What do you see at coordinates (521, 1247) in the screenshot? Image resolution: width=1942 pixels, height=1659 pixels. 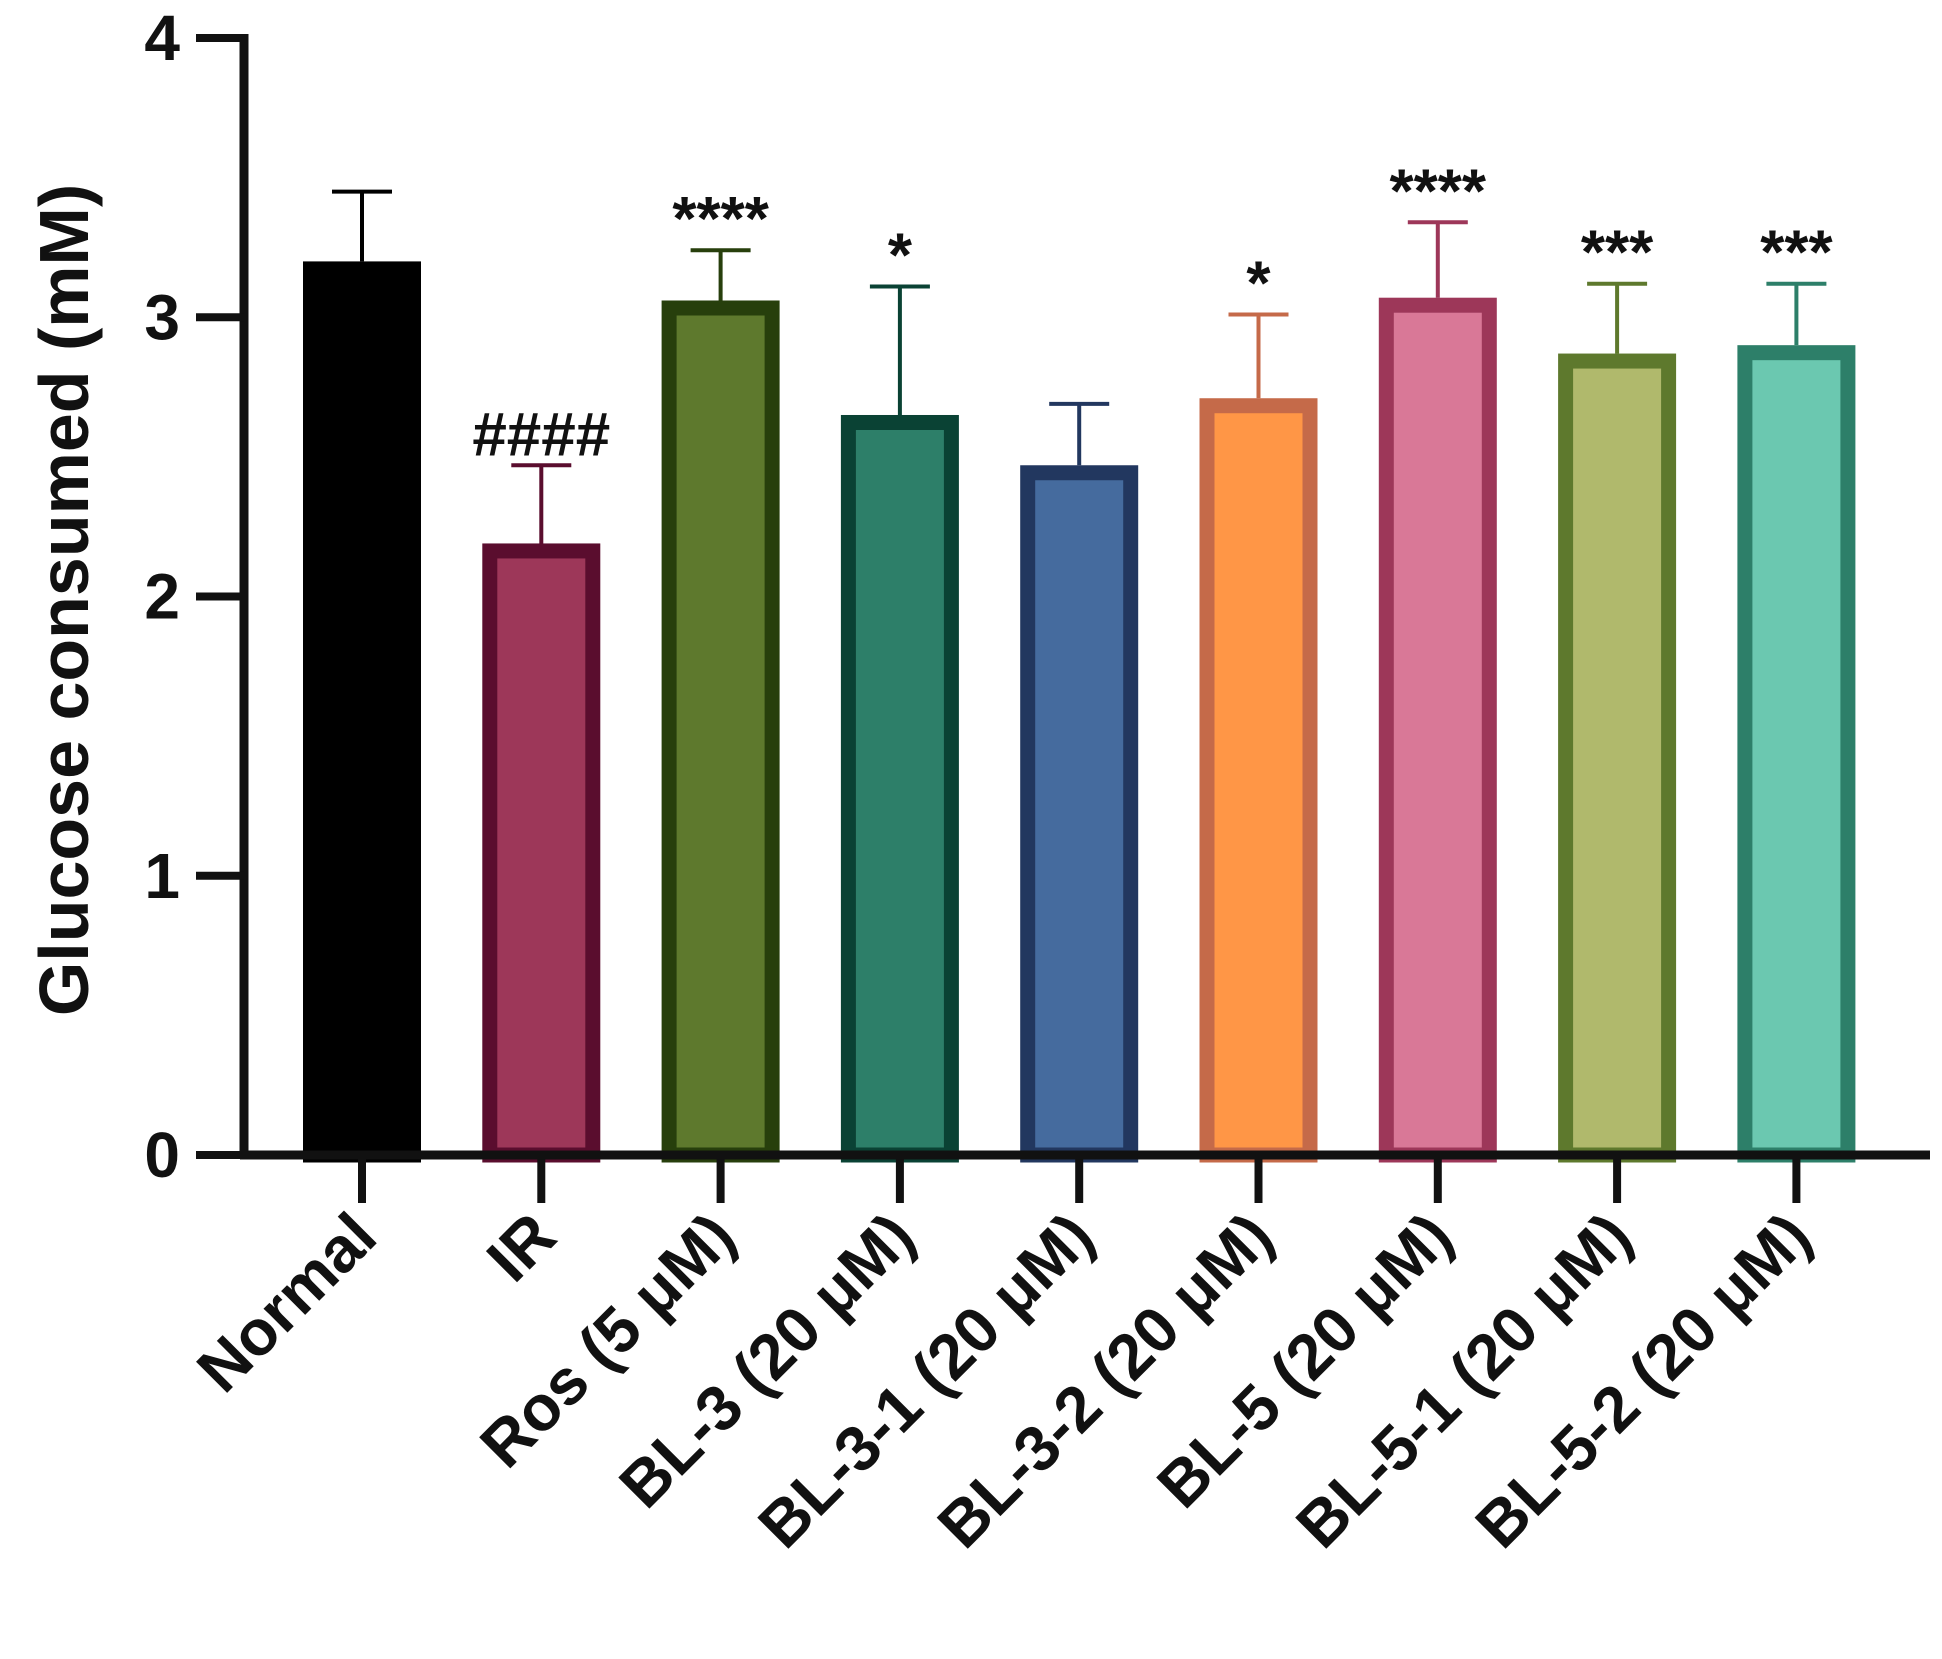 I see `x-tick-label-1: IR` at bounding box center [521, 1247].